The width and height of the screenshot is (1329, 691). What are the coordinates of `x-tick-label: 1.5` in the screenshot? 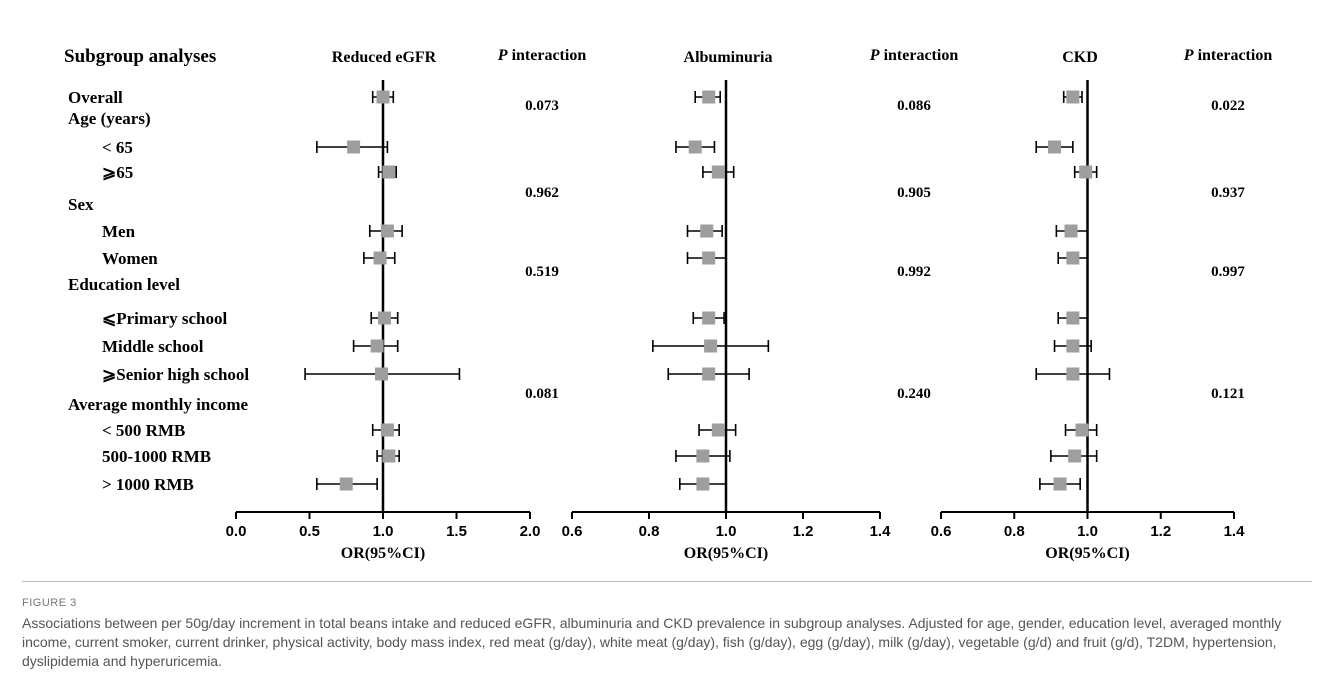 It's located at (456, 531).